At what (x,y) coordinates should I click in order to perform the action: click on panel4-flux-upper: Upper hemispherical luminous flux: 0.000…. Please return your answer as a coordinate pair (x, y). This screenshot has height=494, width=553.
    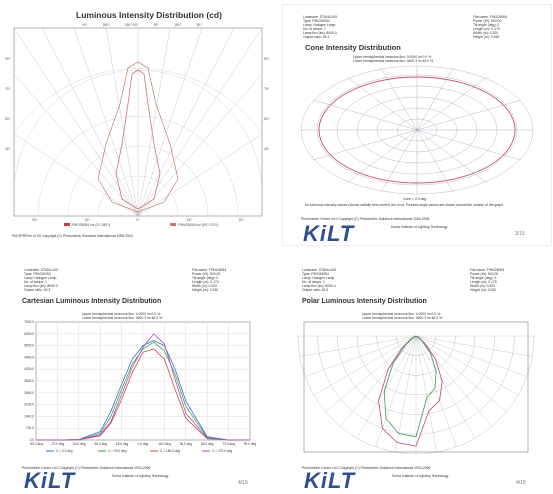
    Looking at the image, I should click on (401, 314).